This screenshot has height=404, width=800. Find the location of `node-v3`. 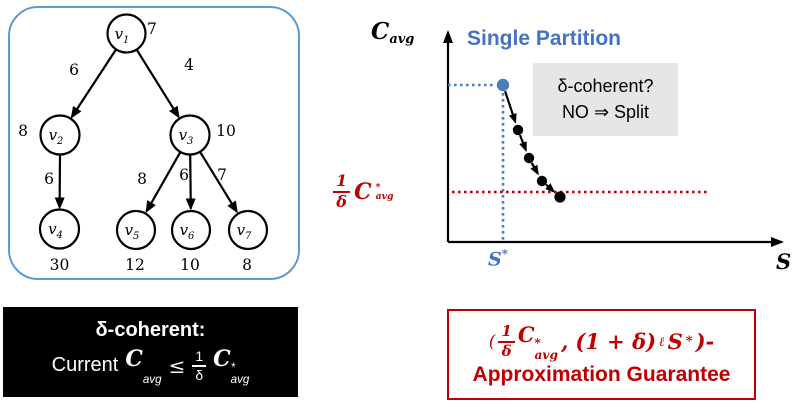

node-v3 is located at coordinates (190, 135).